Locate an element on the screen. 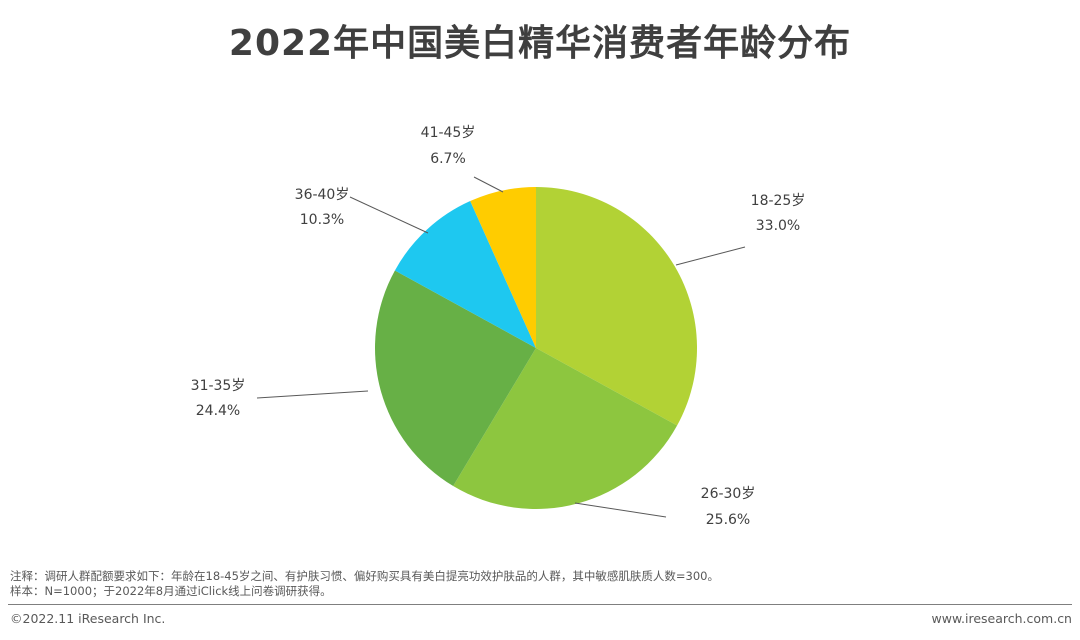  slice-label-value: 24.4% is located at coordinates (218, 411).